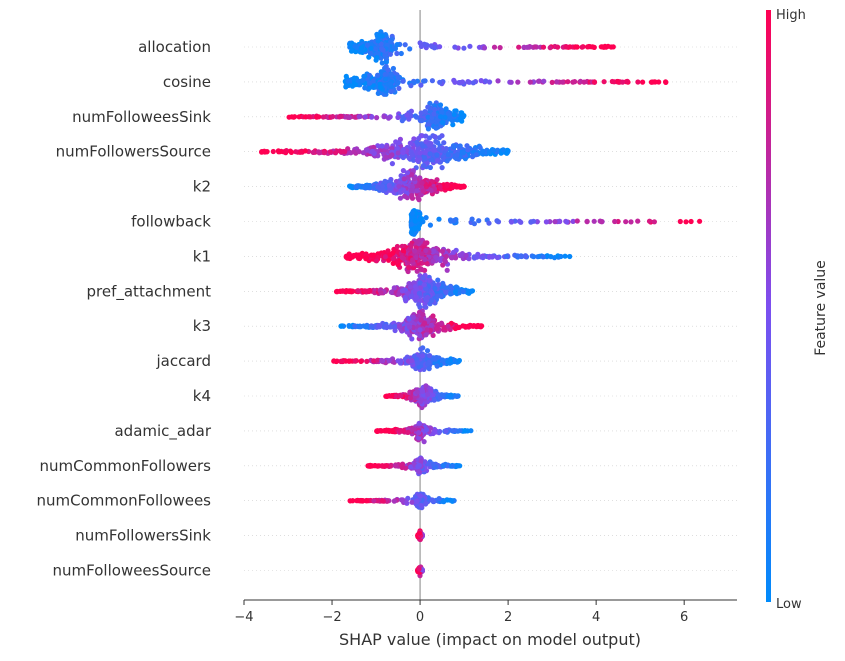 Image resolution: width=845 pixels, height=661 pixels. I want to click on beeswarm-row-numCommonFollowees, so click(402, 501).